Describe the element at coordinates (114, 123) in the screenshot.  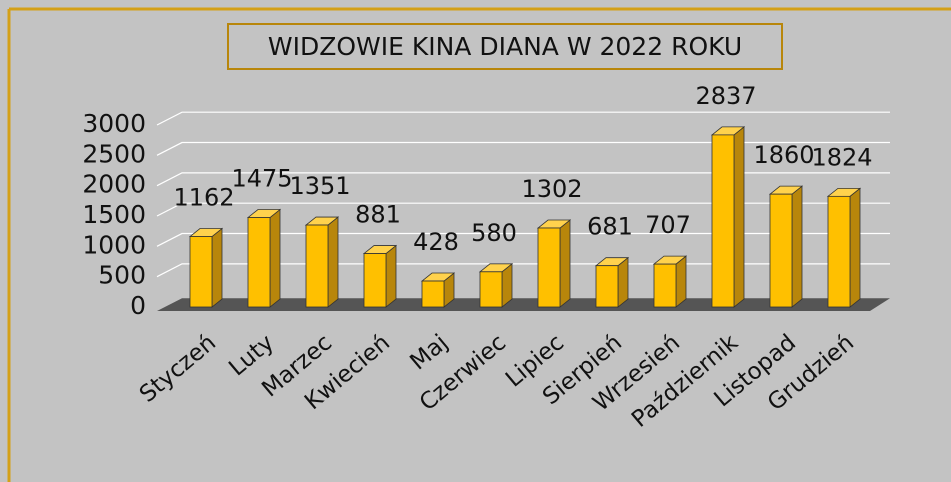
I see `y-tick-label: 3000` at that location.